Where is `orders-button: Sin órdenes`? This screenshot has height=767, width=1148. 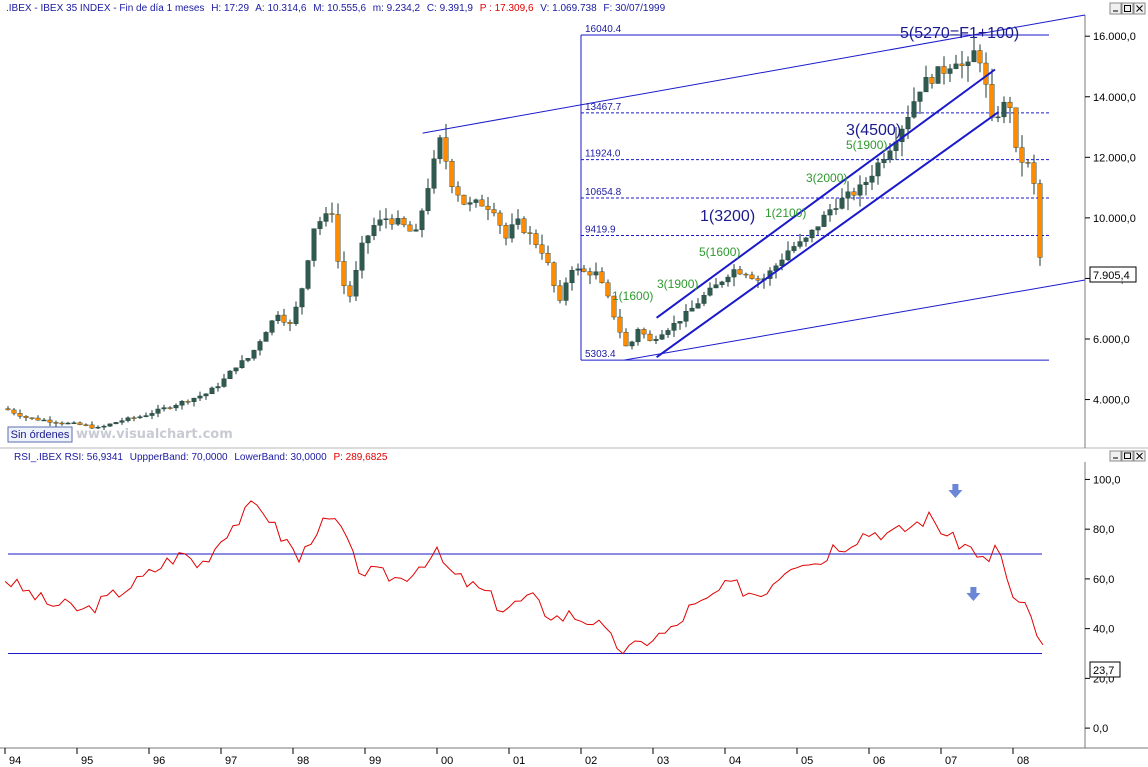 orders-button: Sin órdenes is located at coordinates (40, 434).